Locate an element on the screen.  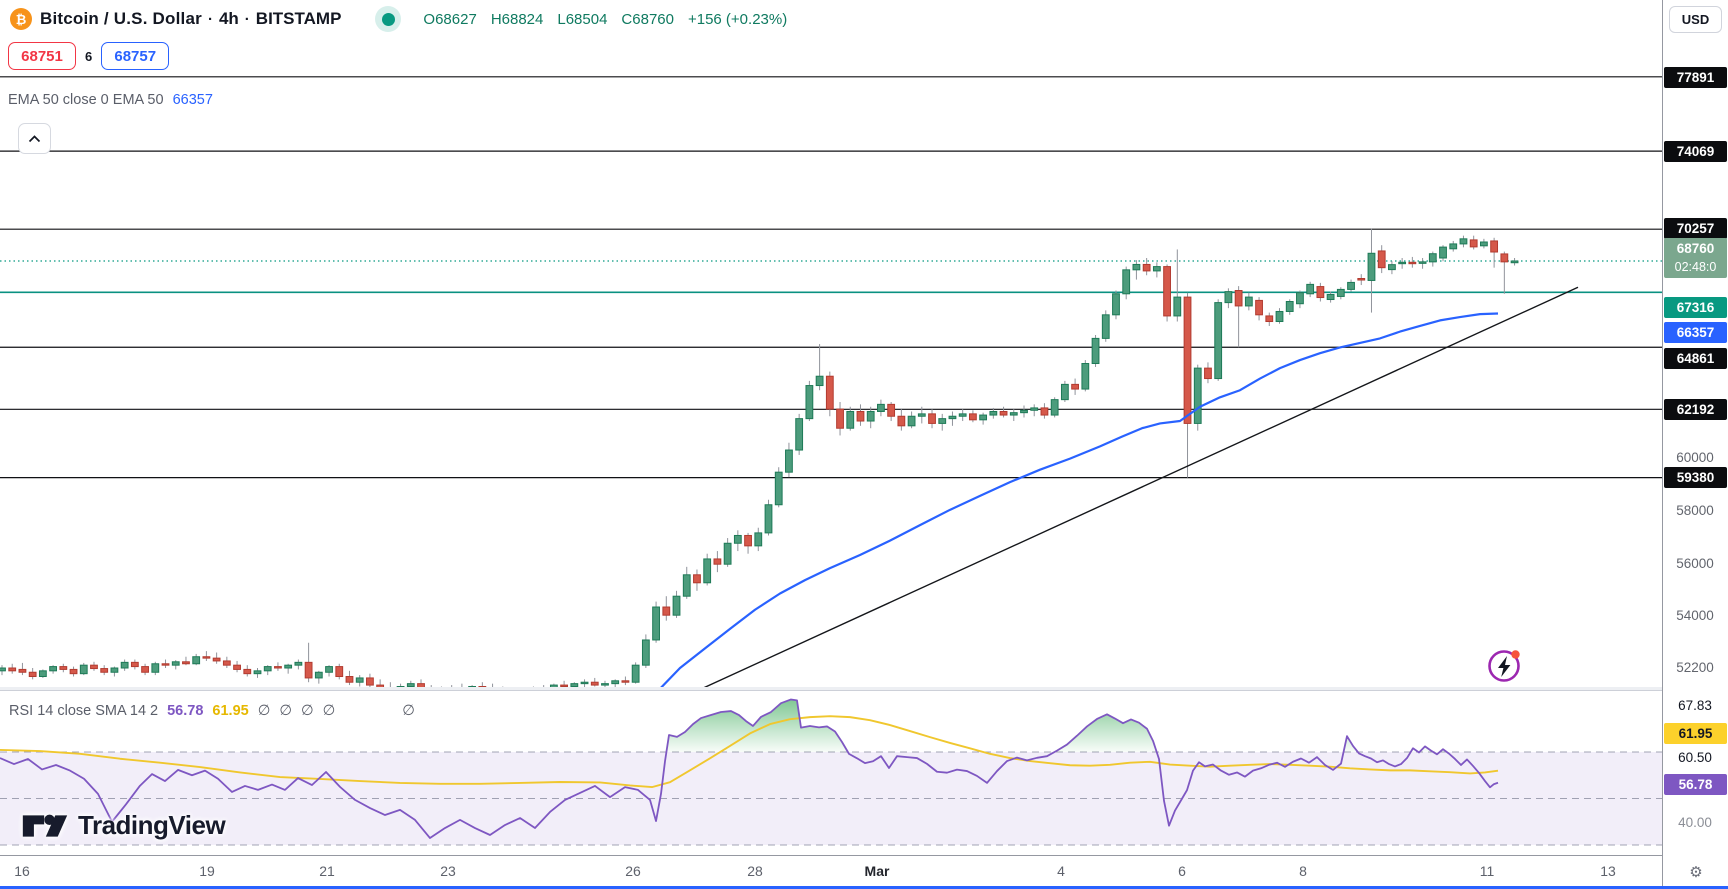
ema-legend: EMA 50 close 0 EMA 50 66357 is located at coordinates (110, 100).